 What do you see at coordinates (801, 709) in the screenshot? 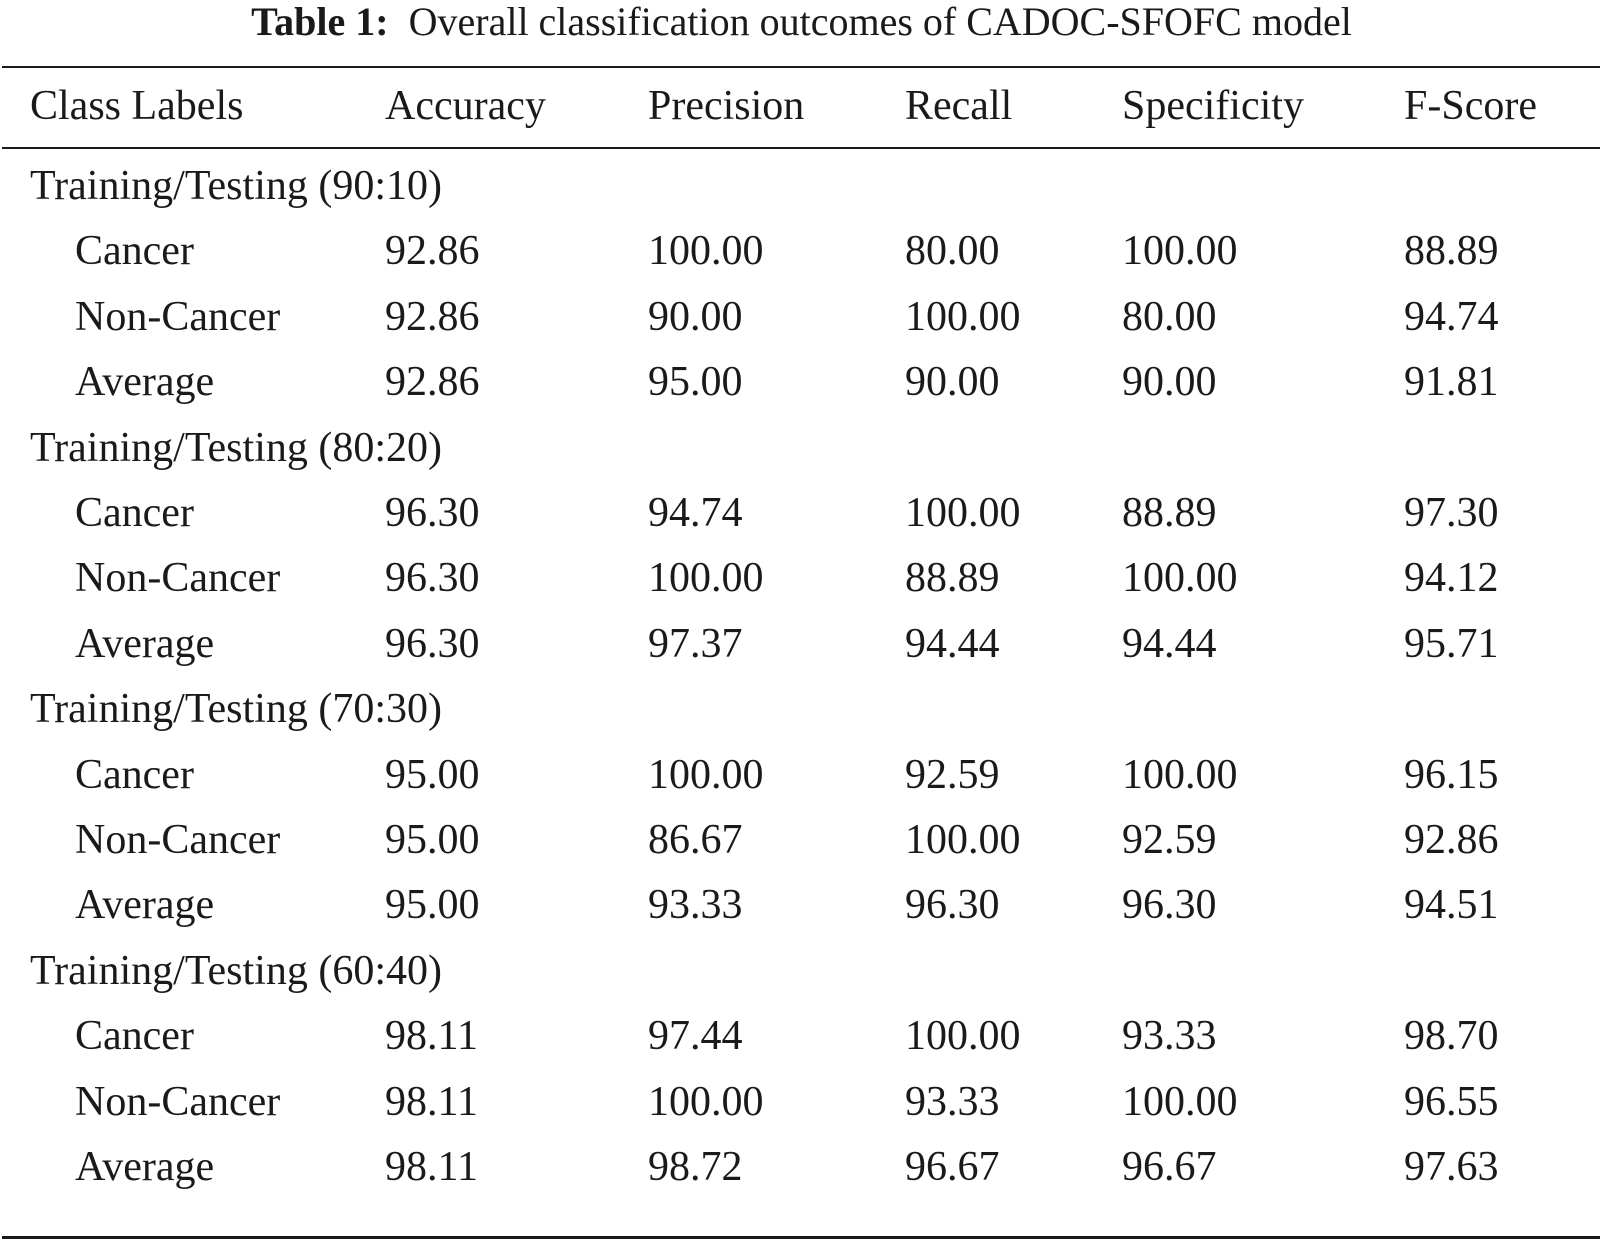
I see `group-header-row: Training/Testing (70:30)` at bounding box center [801, 709].